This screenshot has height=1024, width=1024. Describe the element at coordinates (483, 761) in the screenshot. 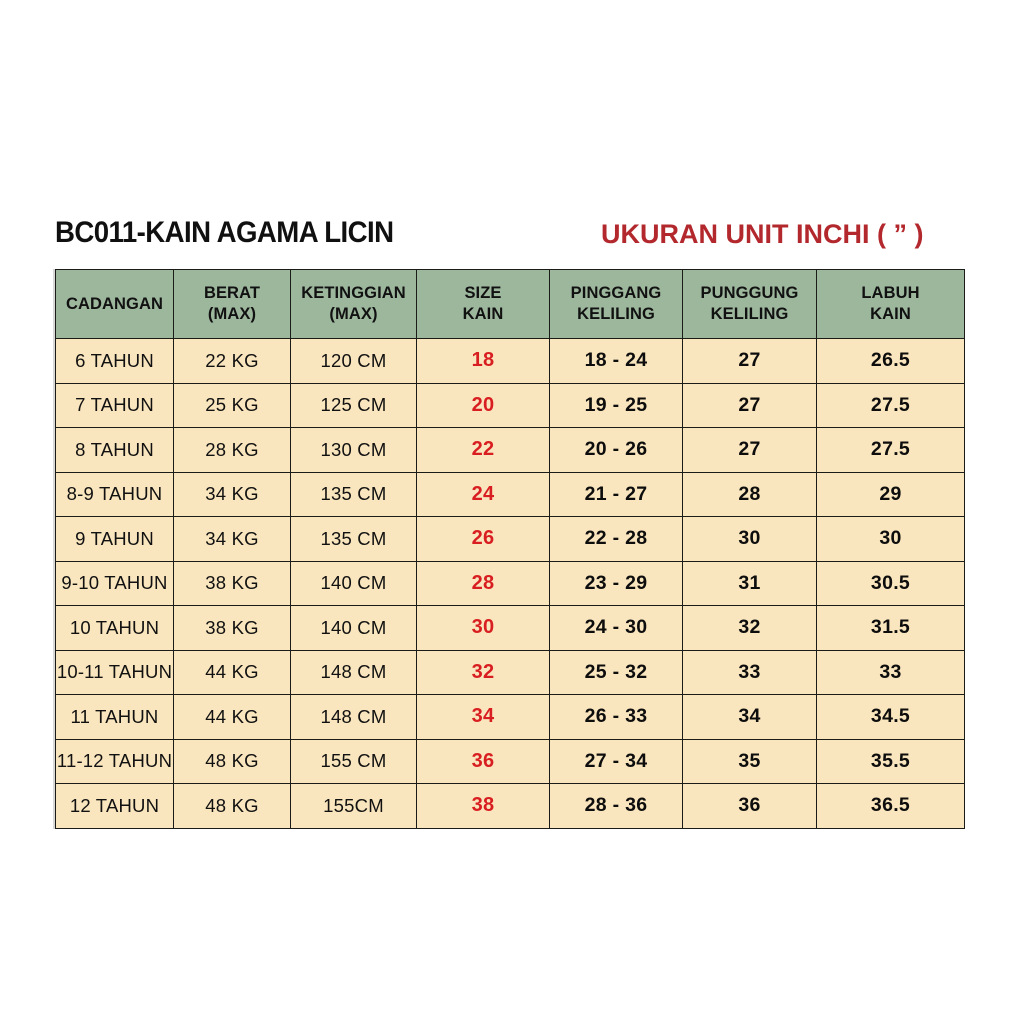

I see `cell-size: 36` at that location.